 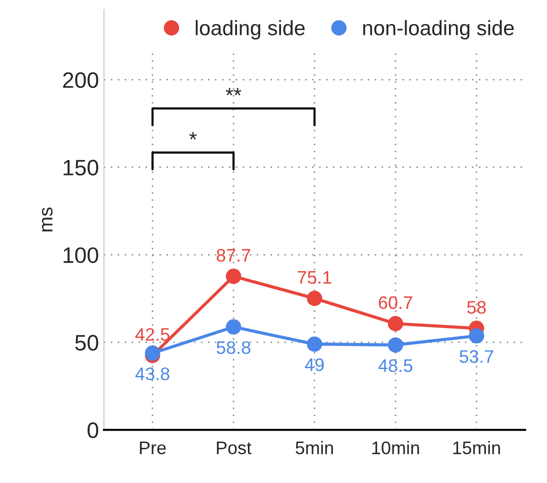 I want to click on data-label: 42.5, so click(x=152, y=334).